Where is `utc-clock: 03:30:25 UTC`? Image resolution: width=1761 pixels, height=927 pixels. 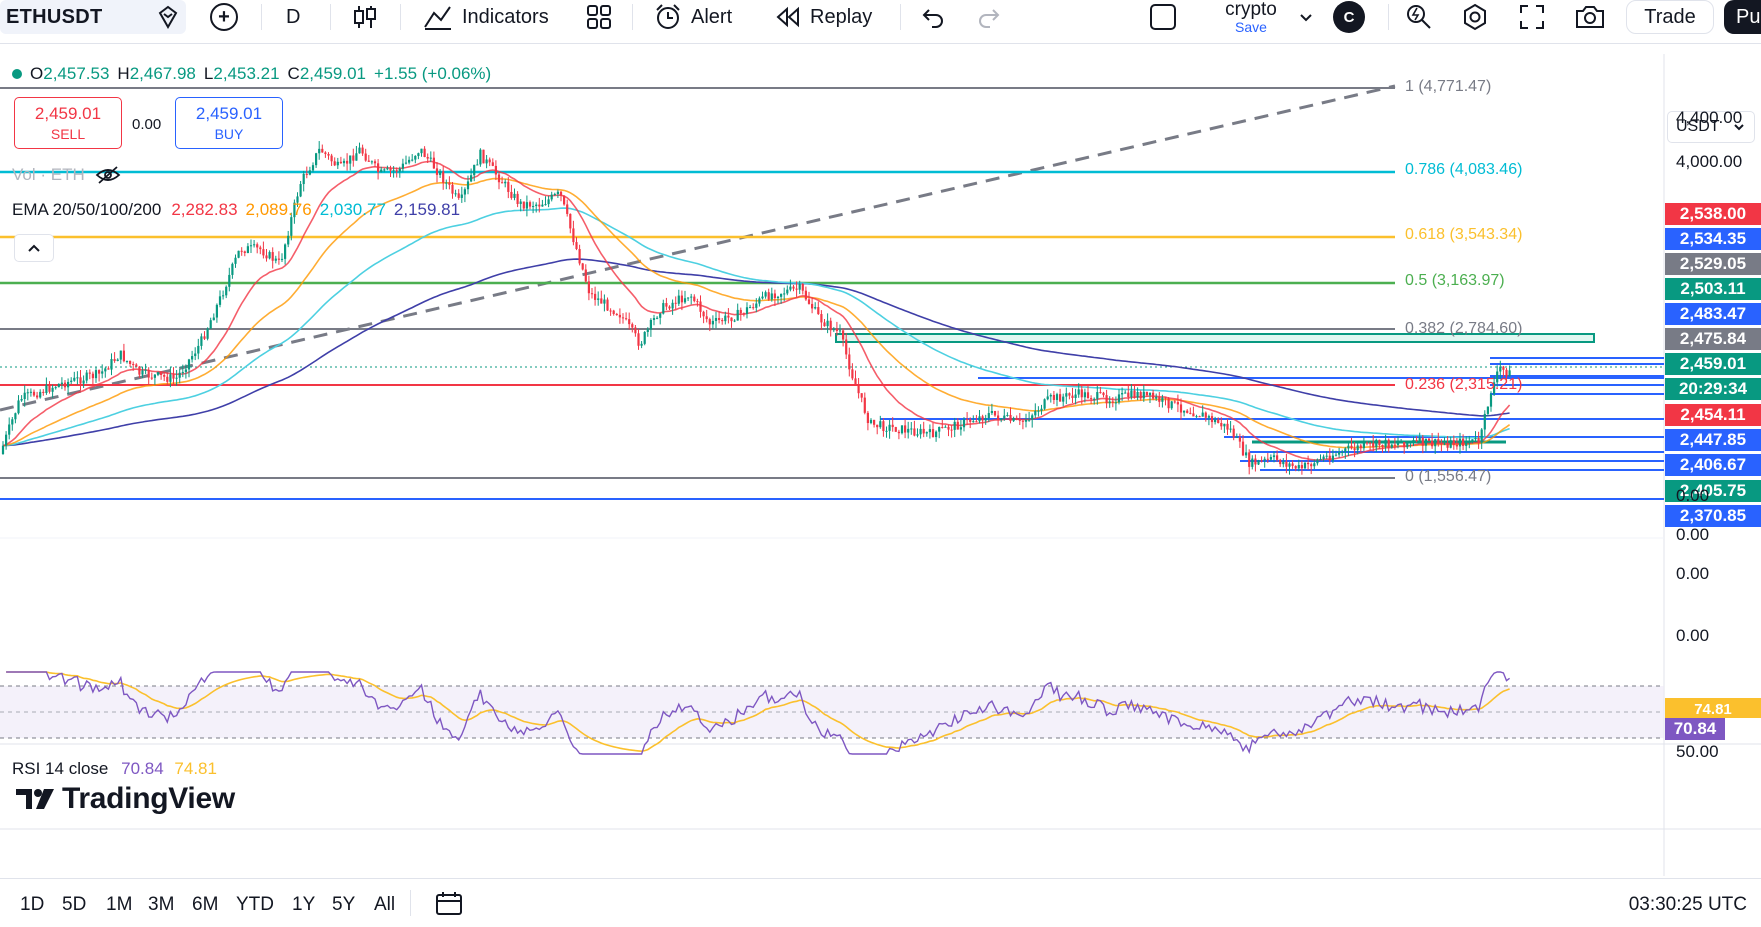 utc-clock: 03:30:25 UTC is located at coordinates (1687, 904).